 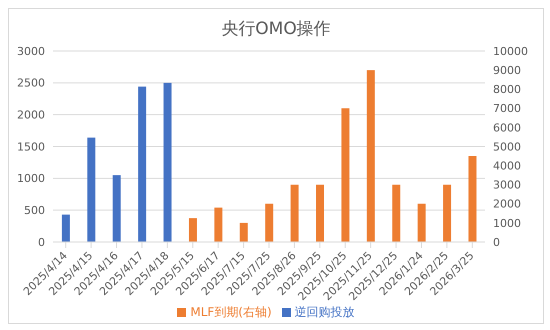 What do you see at coordinates (507, 89) in the screenshot?
I see `y2-tick-label: 8000` at bounding box center [507, 89].